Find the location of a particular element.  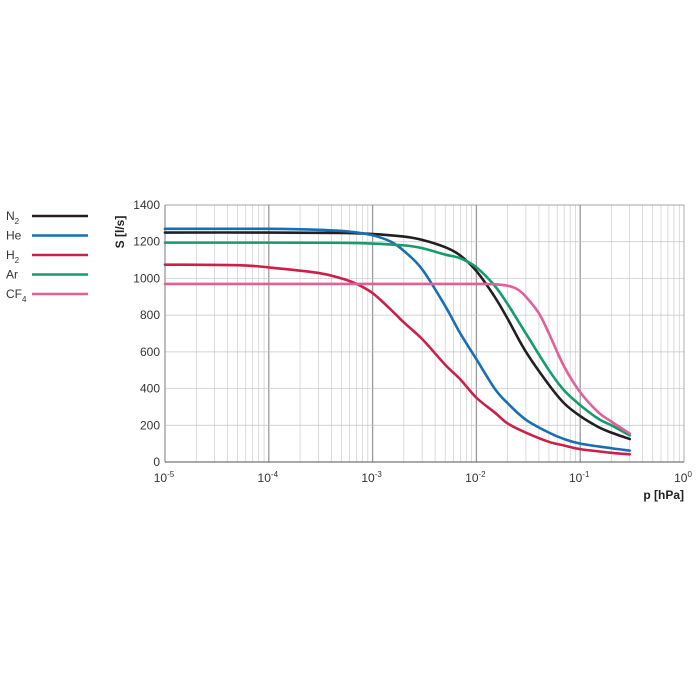

legend: N2 He H2 Ar CF4 is located at coordinates (47, 256).